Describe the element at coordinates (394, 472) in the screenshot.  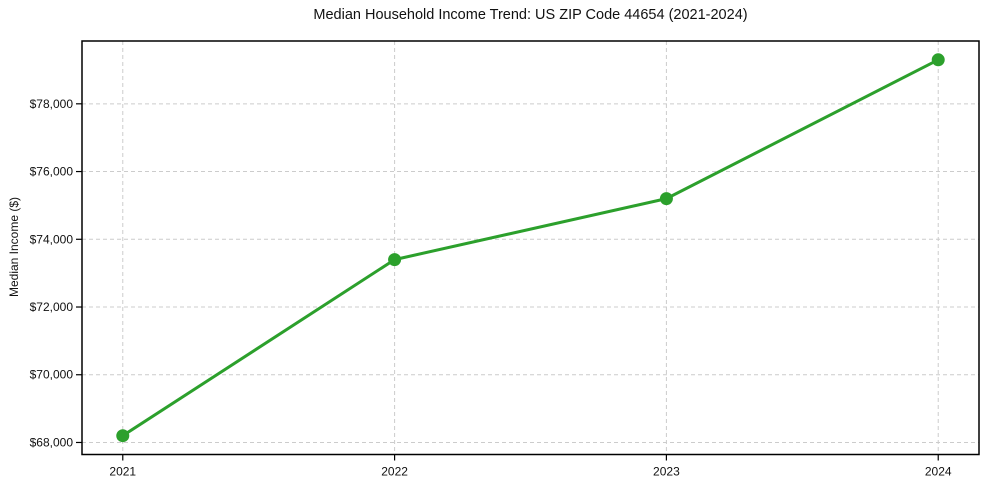
I see `x-tick-label: 2022` at that location.